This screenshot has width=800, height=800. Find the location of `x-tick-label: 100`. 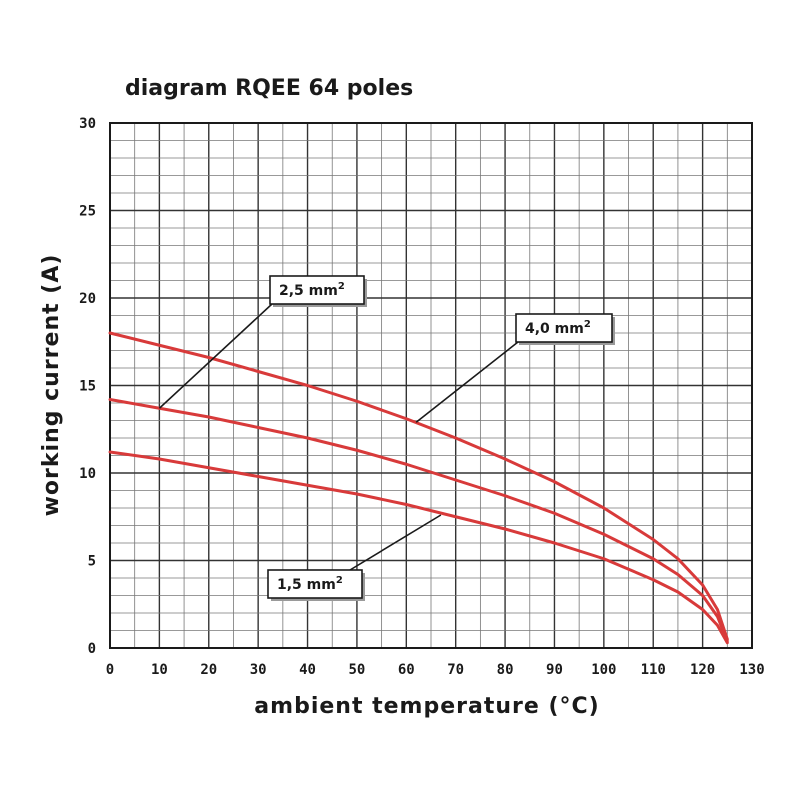

x-tick-label: 100 is located at coordinates (603, 670).